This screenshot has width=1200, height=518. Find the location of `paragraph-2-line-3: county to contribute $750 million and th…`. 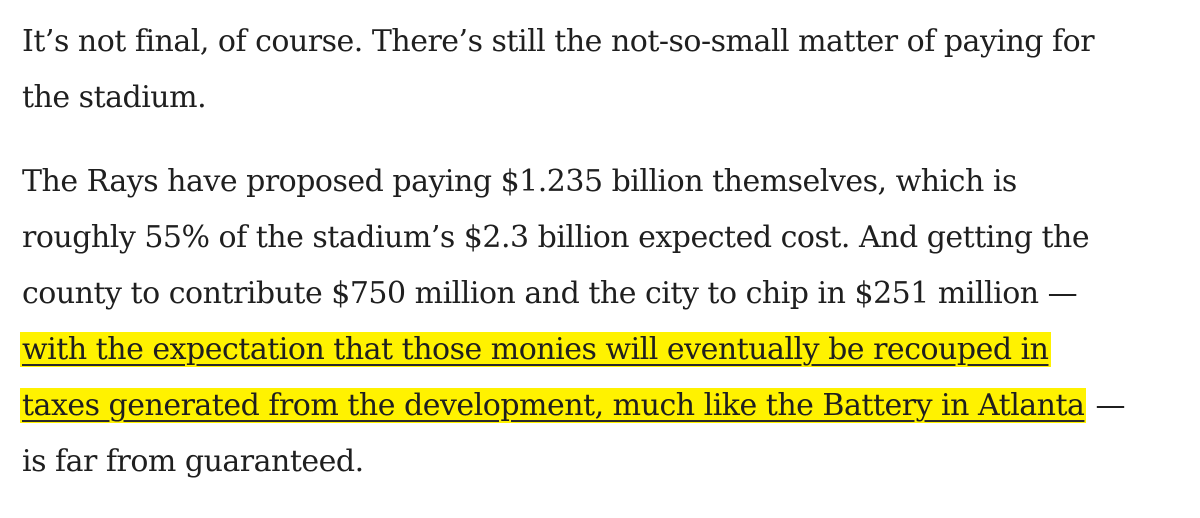

paragraph-2-line-3: county to contribute $750 million and th… is located at coordinates (550, 293).